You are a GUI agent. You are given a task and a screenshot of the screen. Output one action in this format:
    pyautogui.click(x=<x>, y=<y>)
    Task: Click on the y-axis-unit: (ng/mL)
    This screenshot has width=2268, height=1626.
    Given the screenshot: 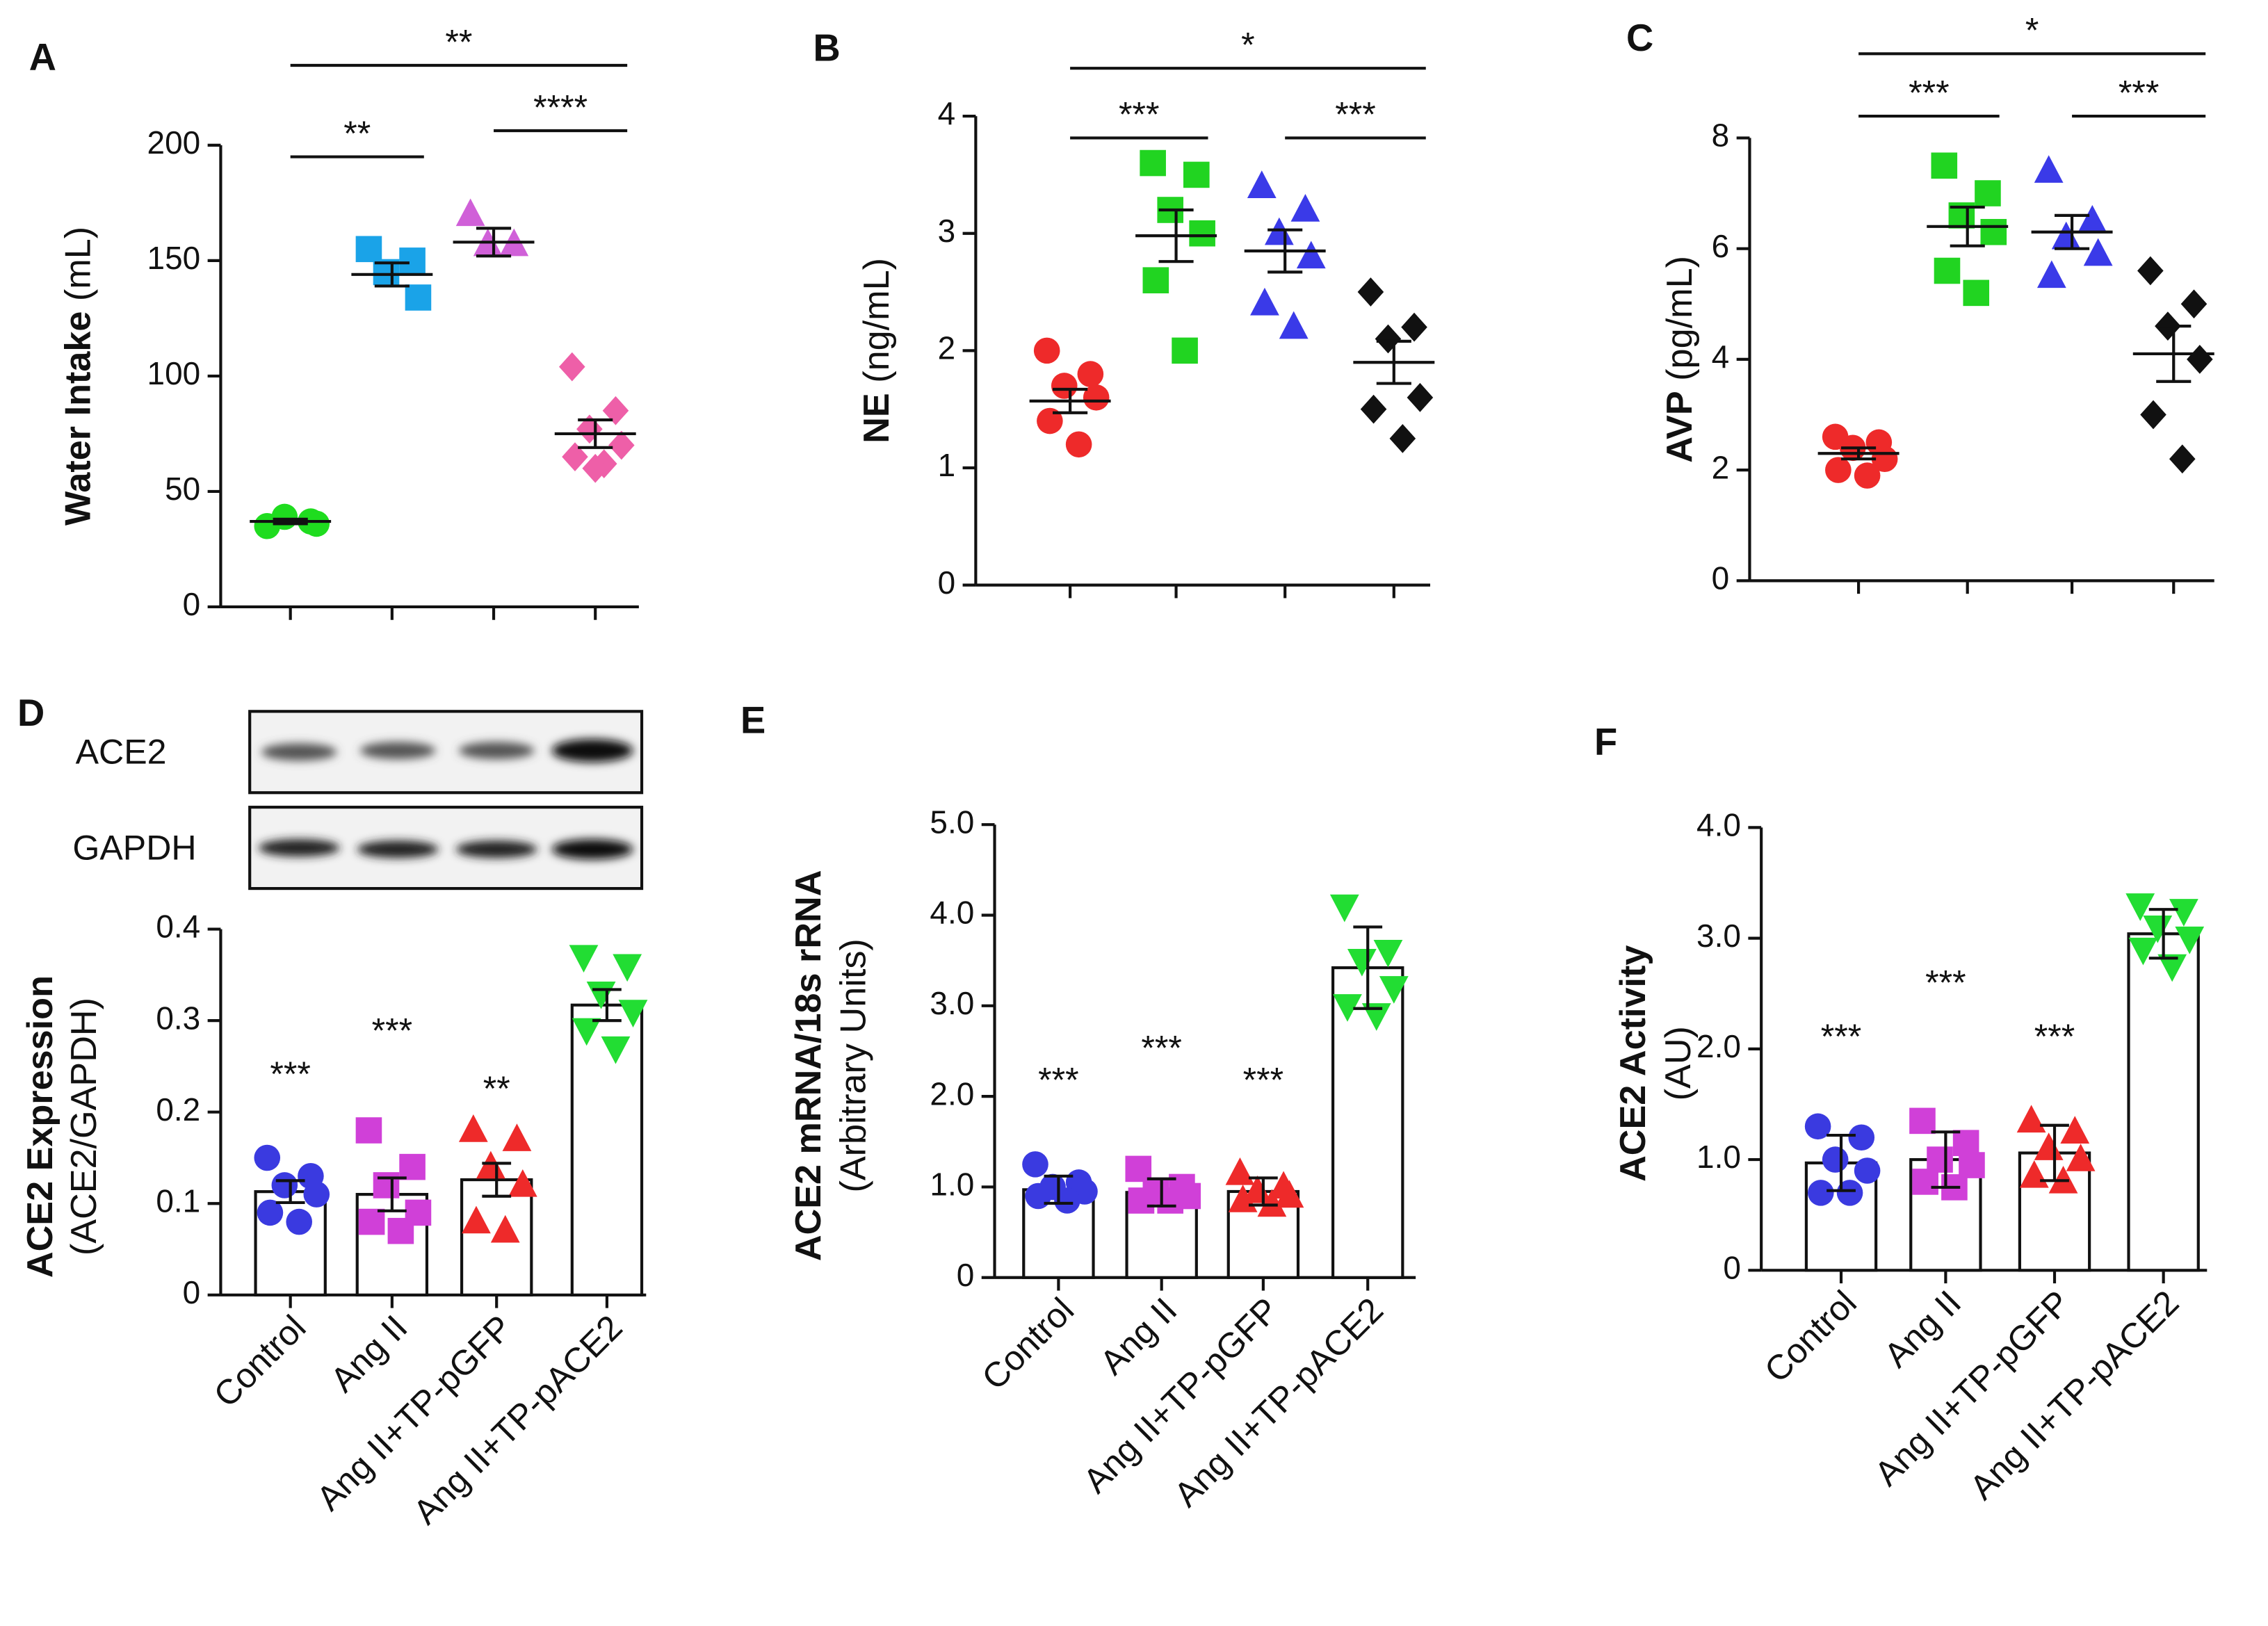 What is the action you would take?
    pyautogui.click(x=877, y=320)
    